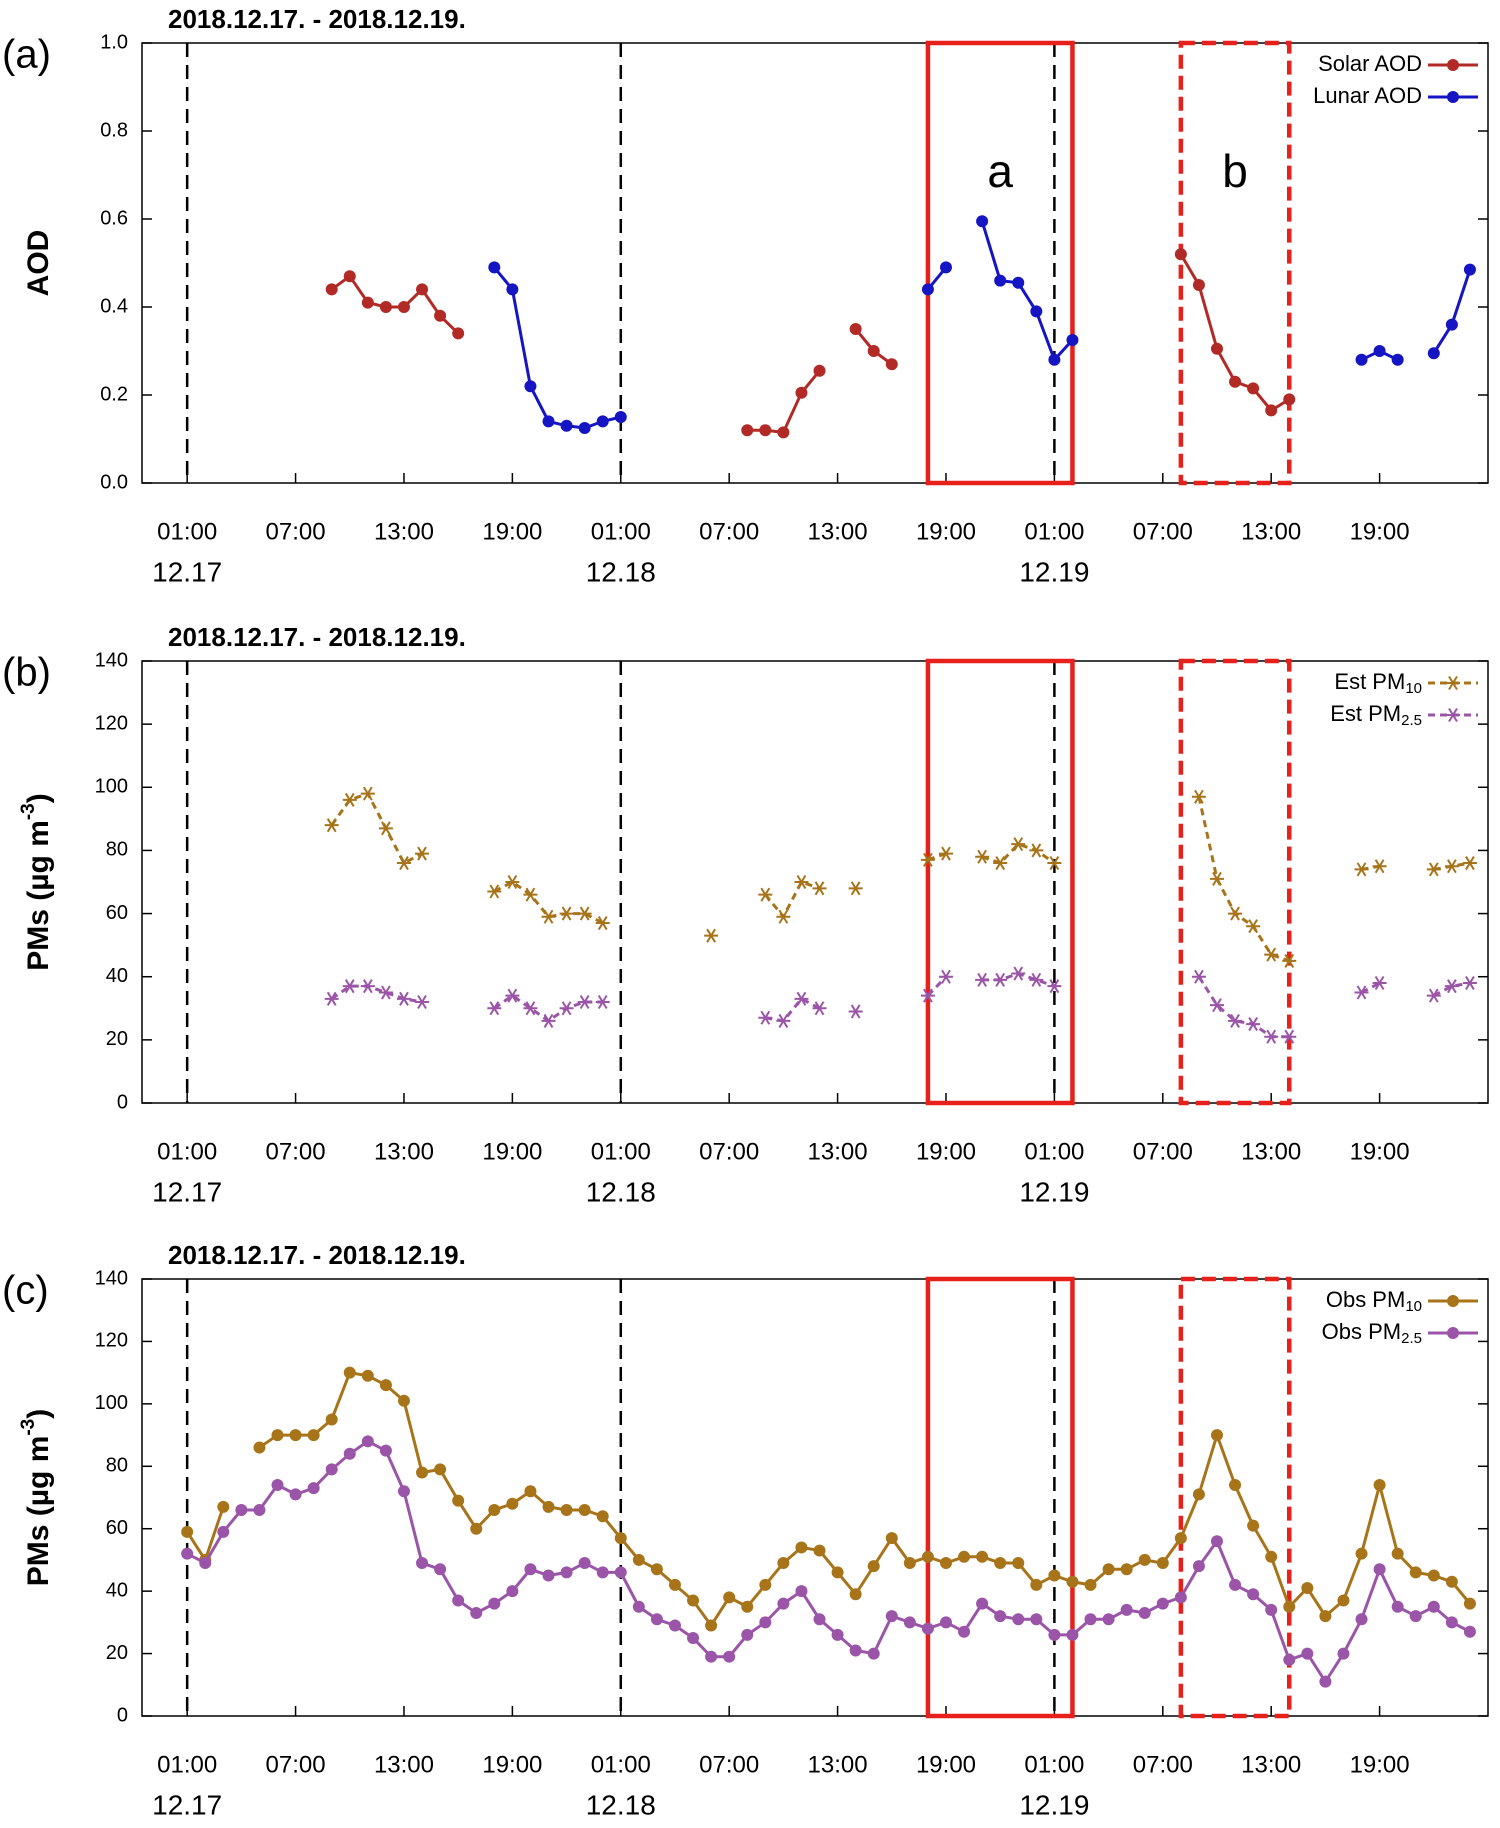  Describe the element at coordinates (404, 1764) in the screenshot. I see `x-tick-label: 13:00` at that location.